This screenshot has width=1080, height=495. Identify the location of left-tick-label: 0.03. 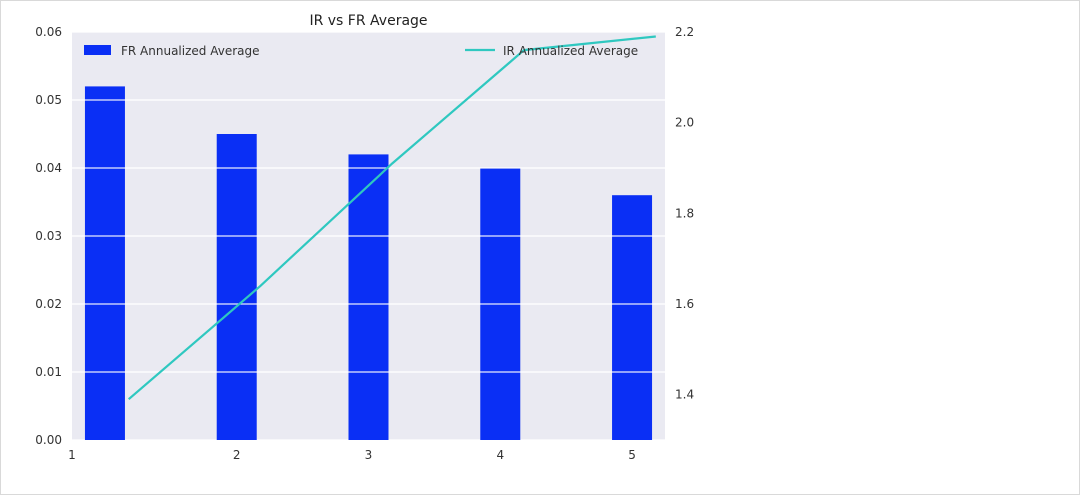
(48, 236).